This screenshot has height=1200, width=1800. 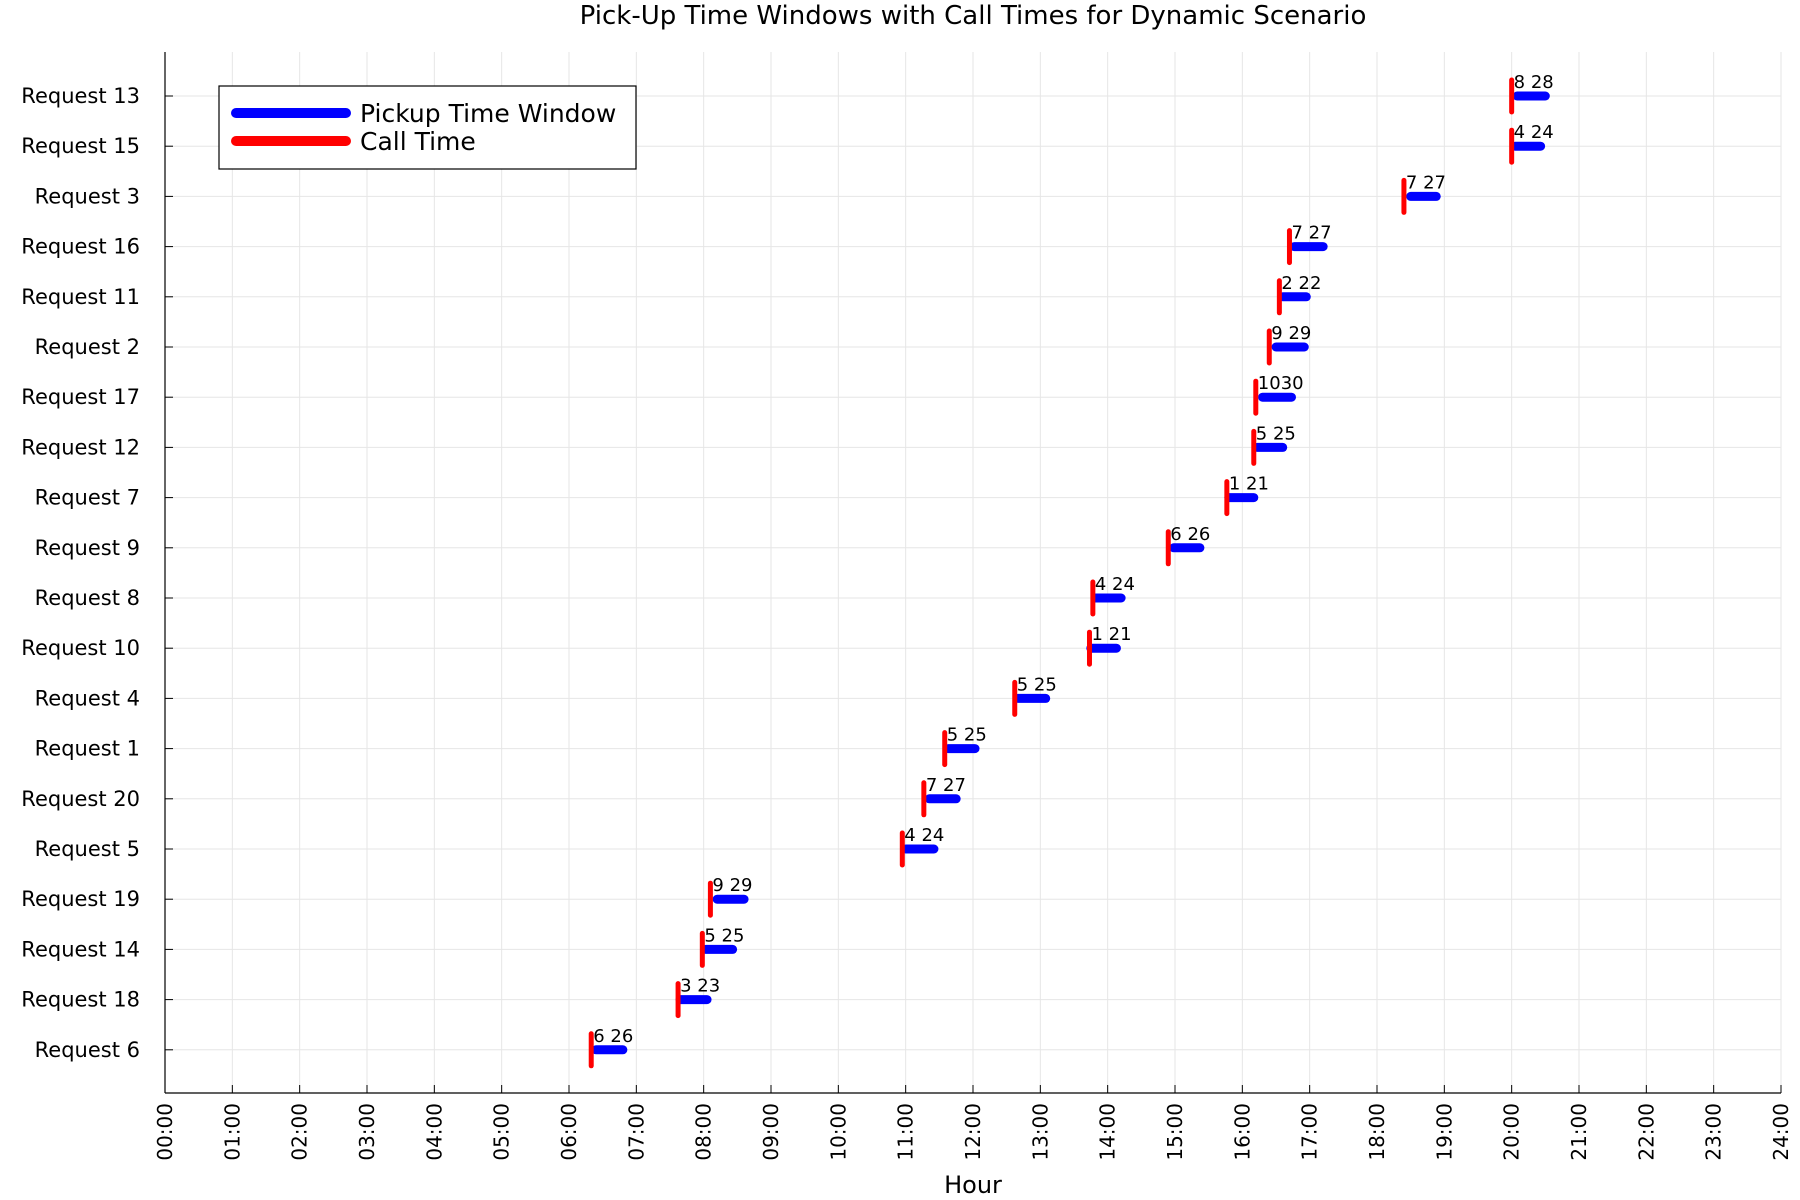 What do you see at coordinates (1108, 1132) in the screenshot?
I see `x-tick-label: 14:00` at bounding box center [1108, 1132].